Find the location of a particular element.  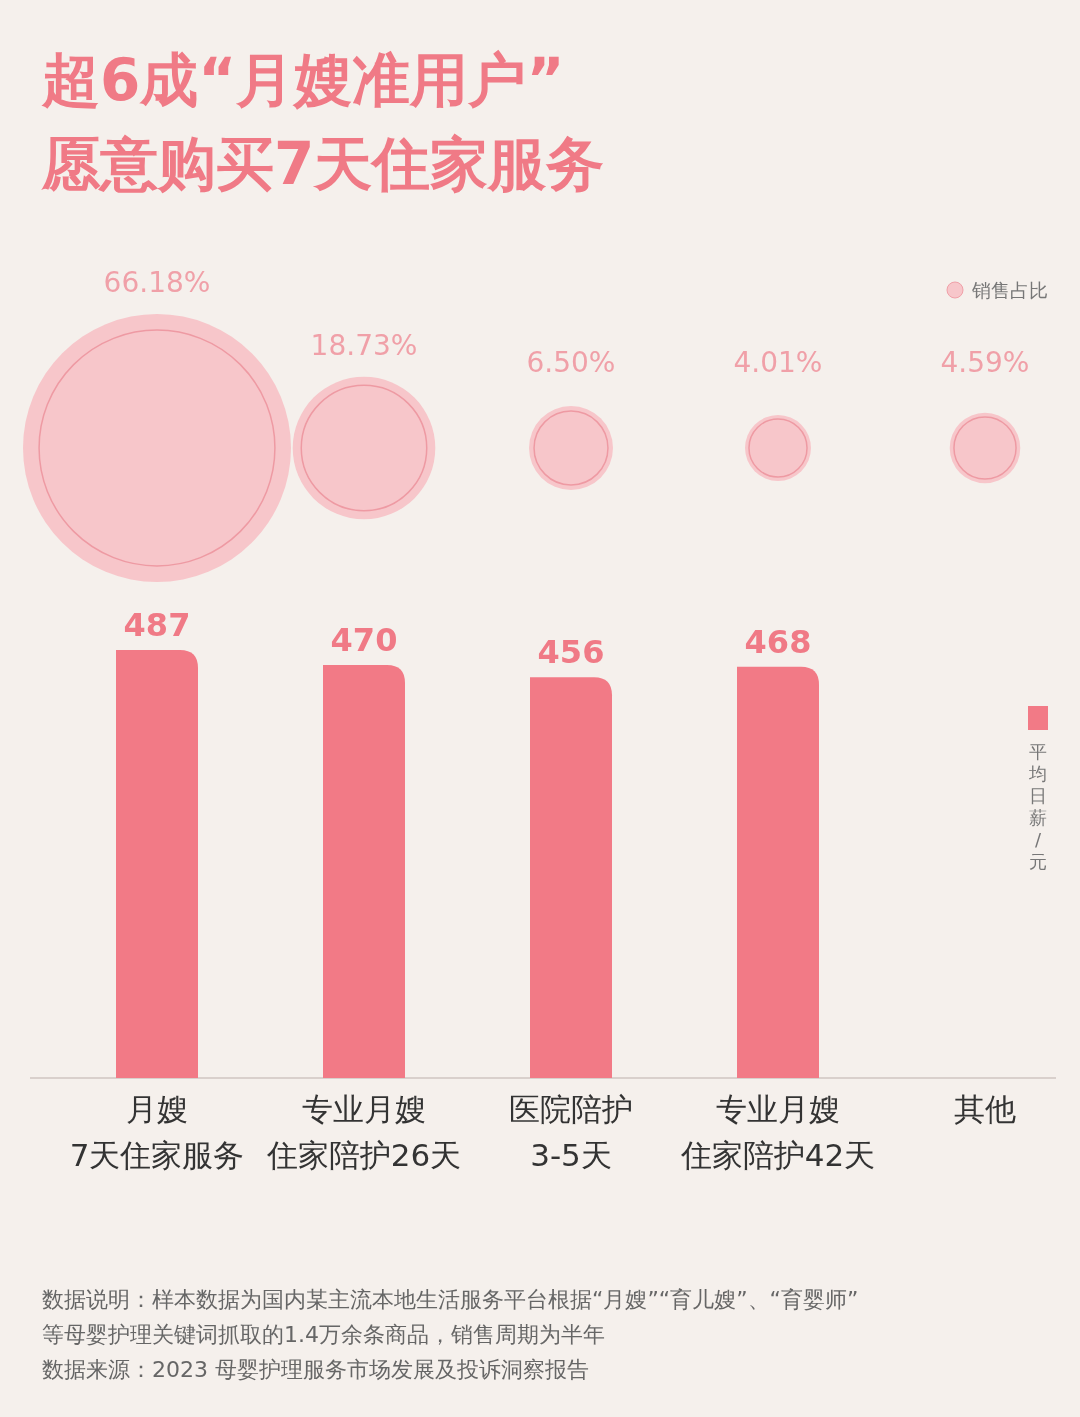

data-label: 456 is located at coordinates (571, 652).